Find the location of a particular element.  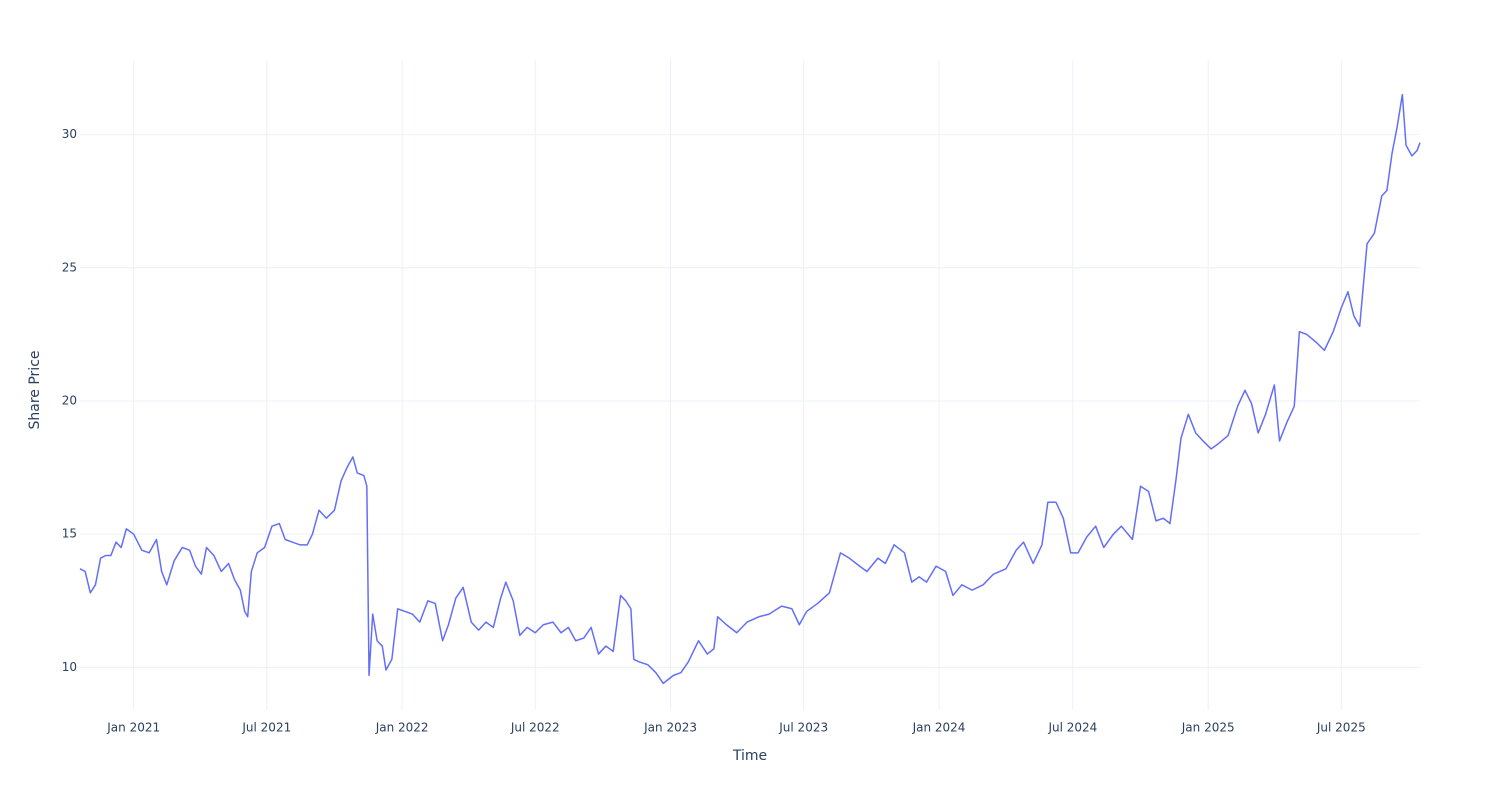

x-tick-label: Jan 2024 is located at coordinates (939, 728).